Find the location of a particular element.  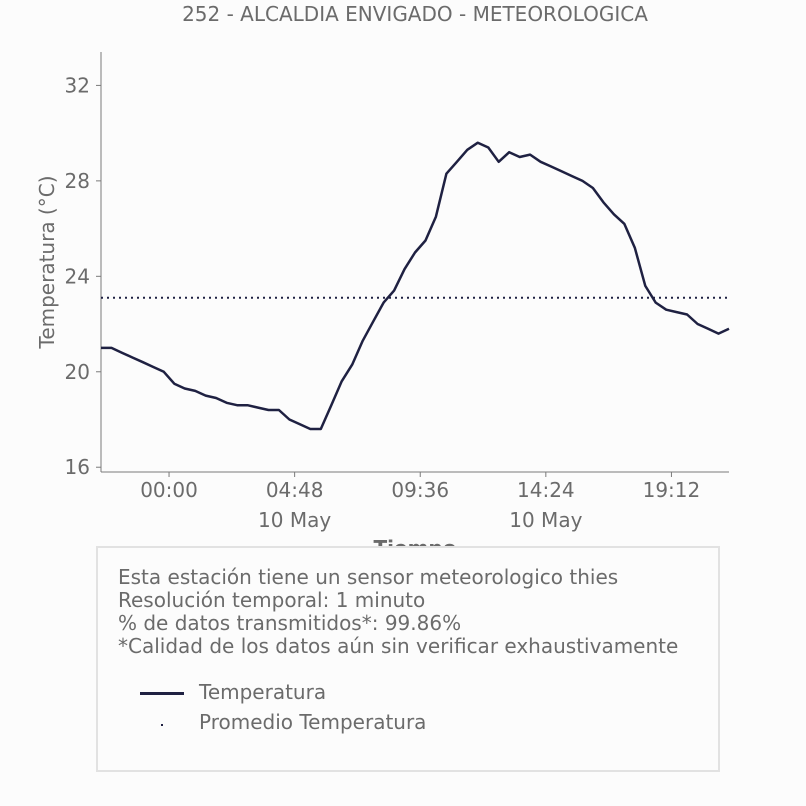

legend-swatch-solid-line is located at coordinates (162, 693).